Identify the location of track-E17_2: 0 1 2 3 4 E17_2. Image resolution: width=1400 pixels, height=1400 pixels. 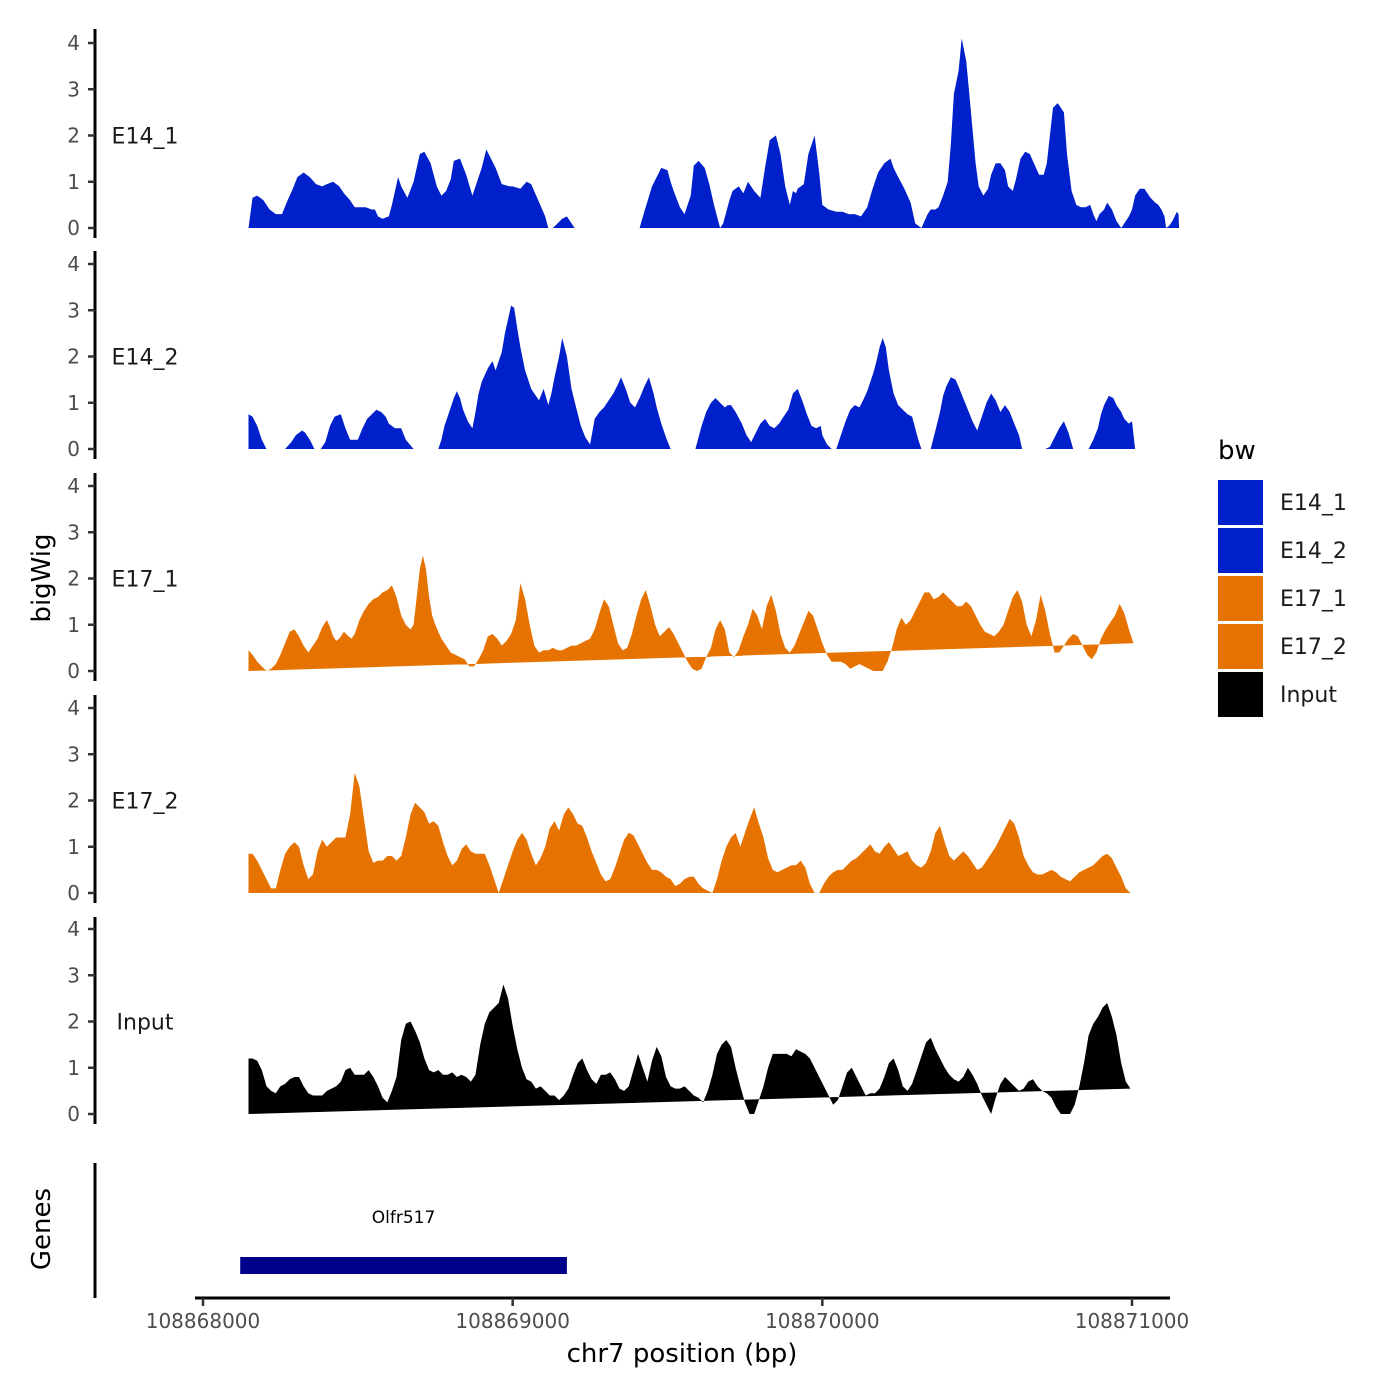
(620, 800).